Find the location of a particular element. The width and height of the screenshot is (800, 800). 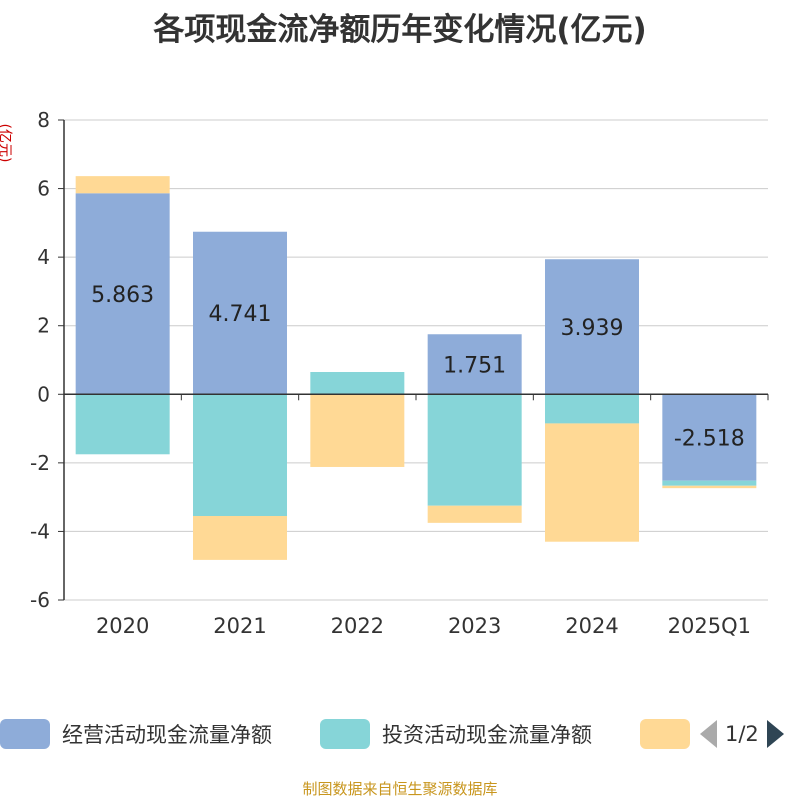

legend: 经营活动现金流量净额 投资活动现金流量净额 is located at coordinates (400, 736).